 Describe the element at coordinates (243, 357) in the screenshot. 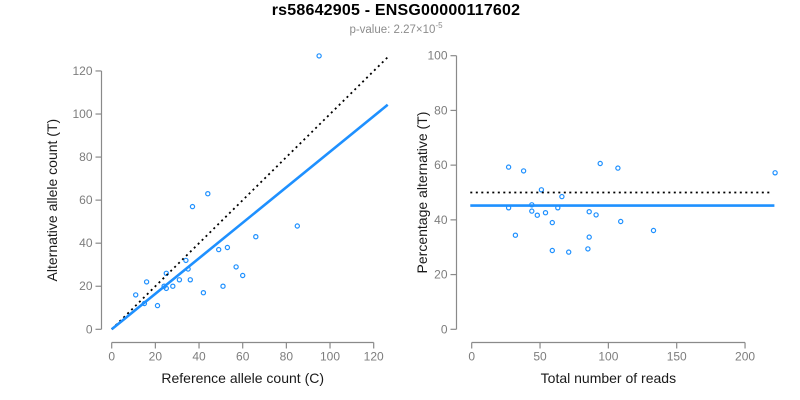

I see `x-tick-label: 60` at that location.